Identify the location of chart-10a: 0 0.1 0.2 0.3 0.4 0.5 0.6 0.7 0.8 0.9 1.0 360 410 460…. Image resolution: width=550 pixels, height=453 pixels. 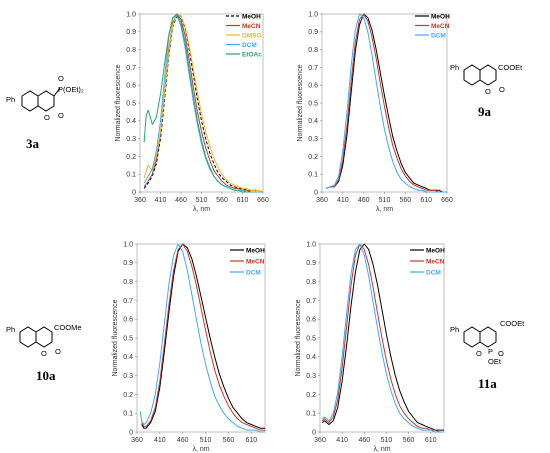
(189, 347).